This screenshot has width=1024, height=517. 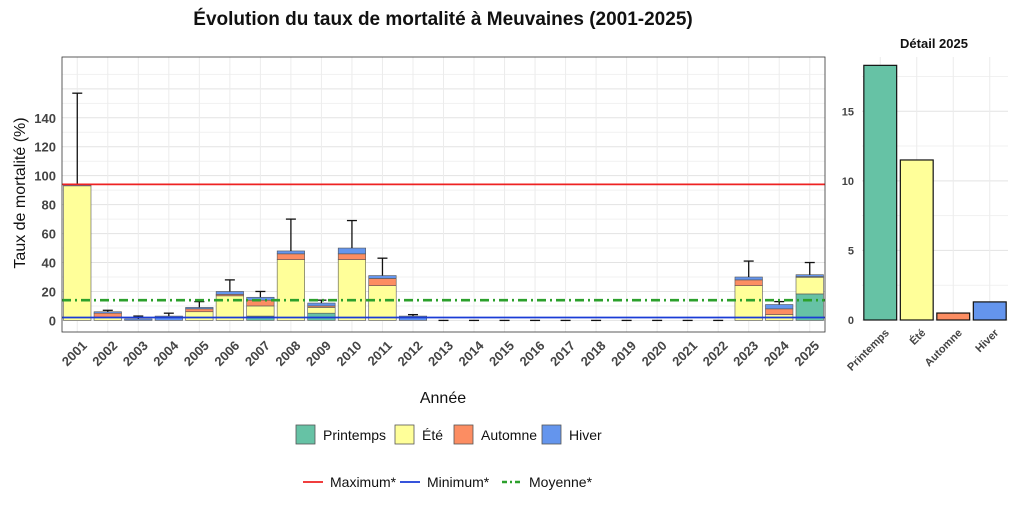 I want to click on y-axis-title: Taux de mortalité (%), so click(x=20, y=192).